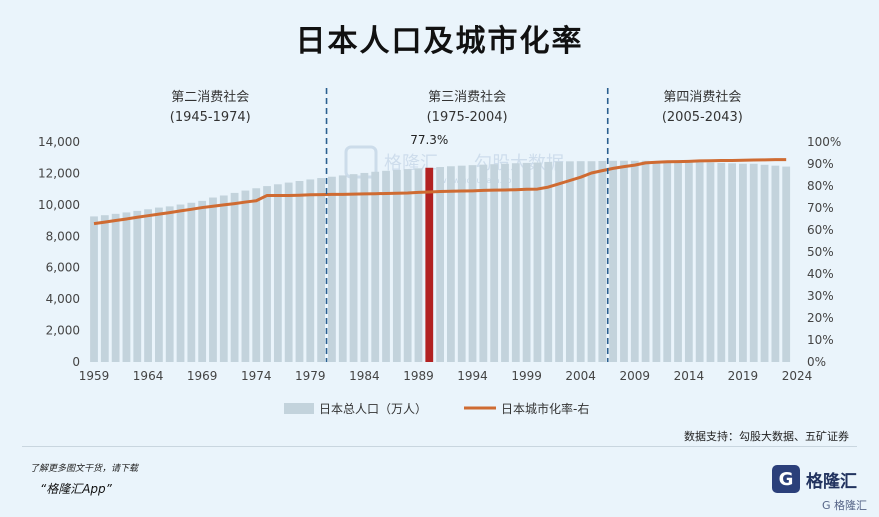 The height and width of the screenshot is (517, 879). I want to click on y-right-tick: 100%, so click(824, 142).